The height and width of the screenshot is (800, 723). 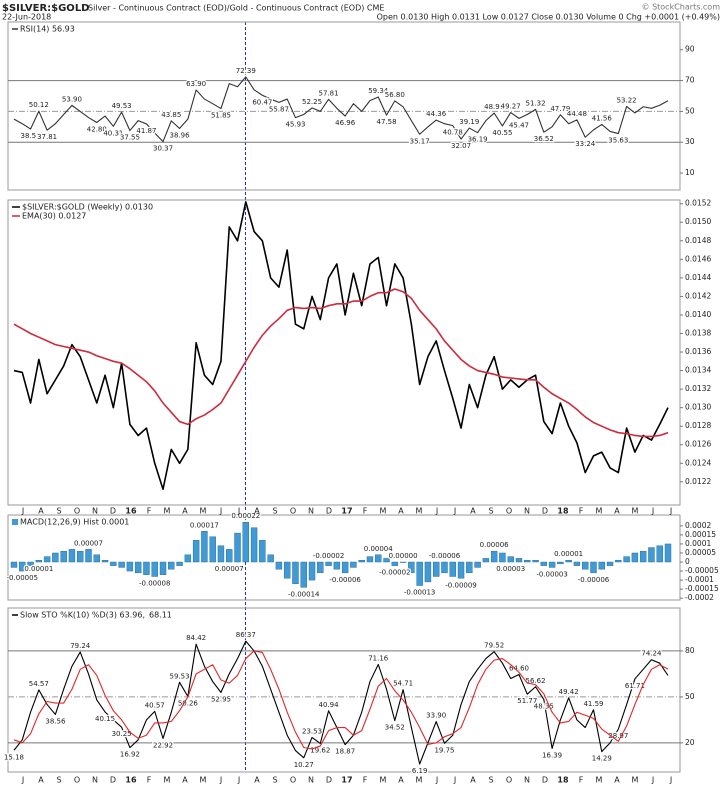 I want to click on value-label: 36.52, so click(x=544, y=139).